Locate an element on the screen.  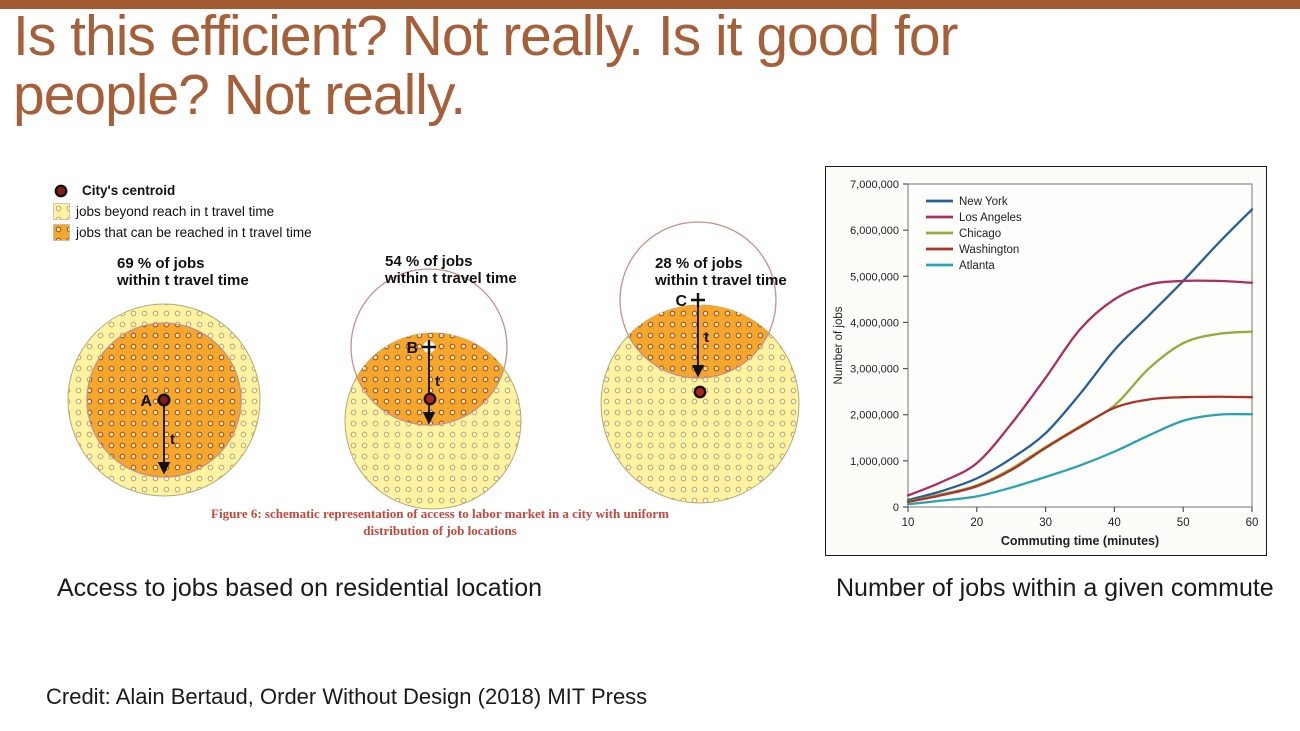
panel-b: B t is located at coordinates (433, 389).